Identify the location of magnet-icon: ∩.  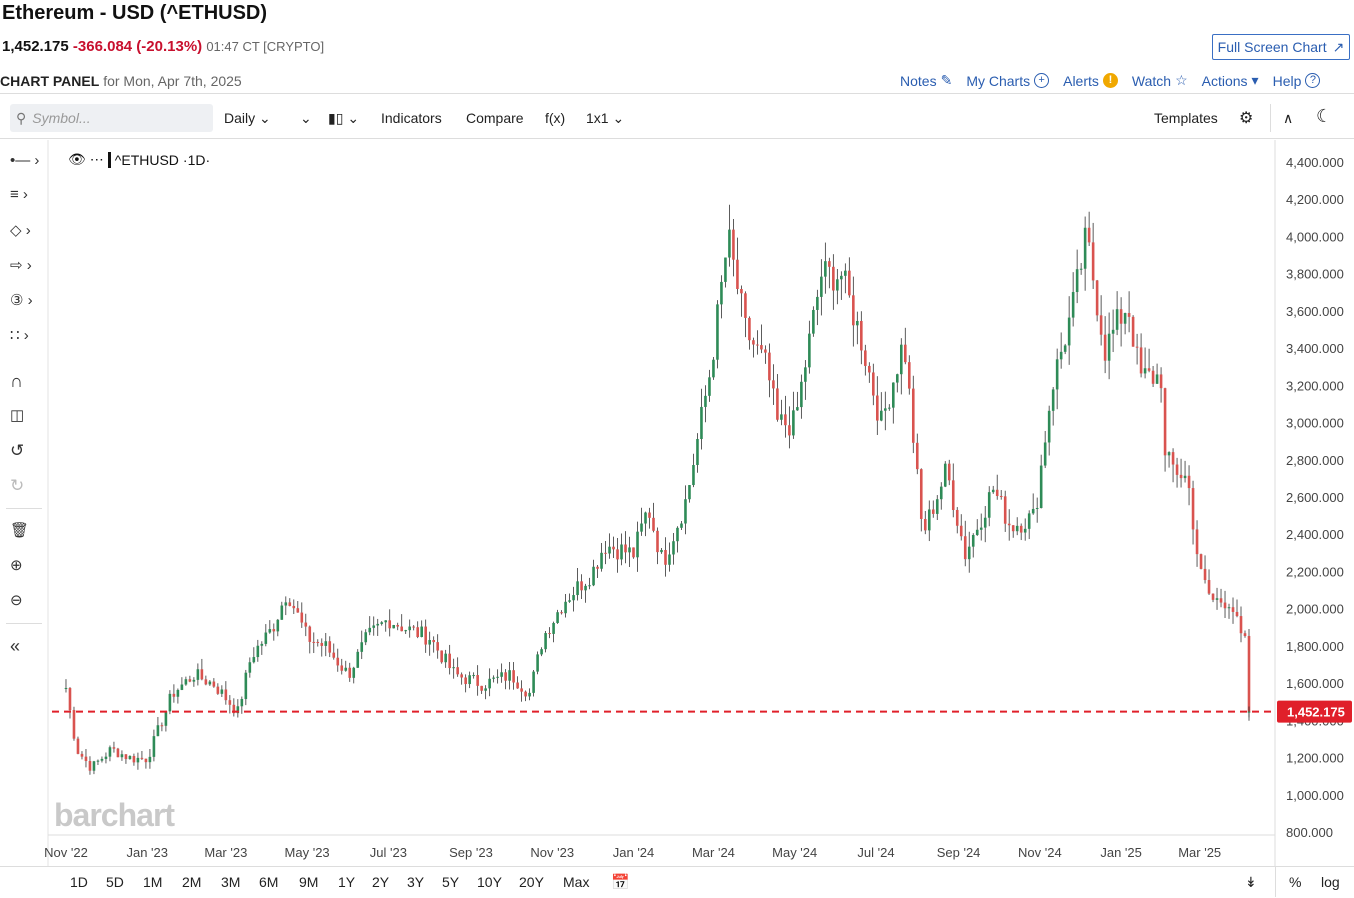
(16, 381).